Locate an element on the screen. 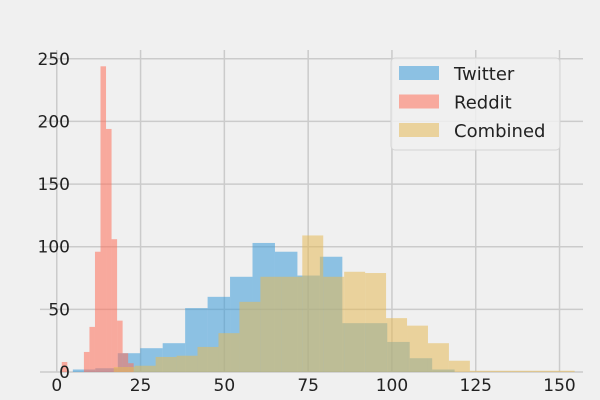 The image size is (600, 400). y-tick-label: 50 is located at coordinates (59, 310).